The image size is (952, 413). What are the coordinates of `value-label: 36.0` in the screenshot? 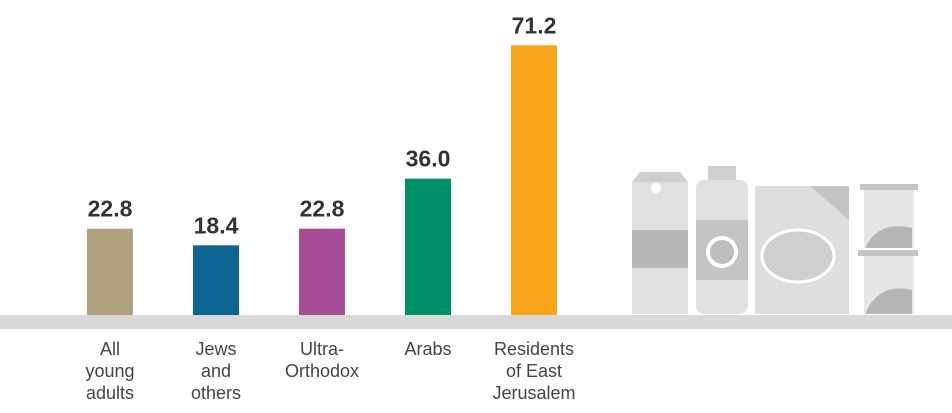 It's located at (428, 159).